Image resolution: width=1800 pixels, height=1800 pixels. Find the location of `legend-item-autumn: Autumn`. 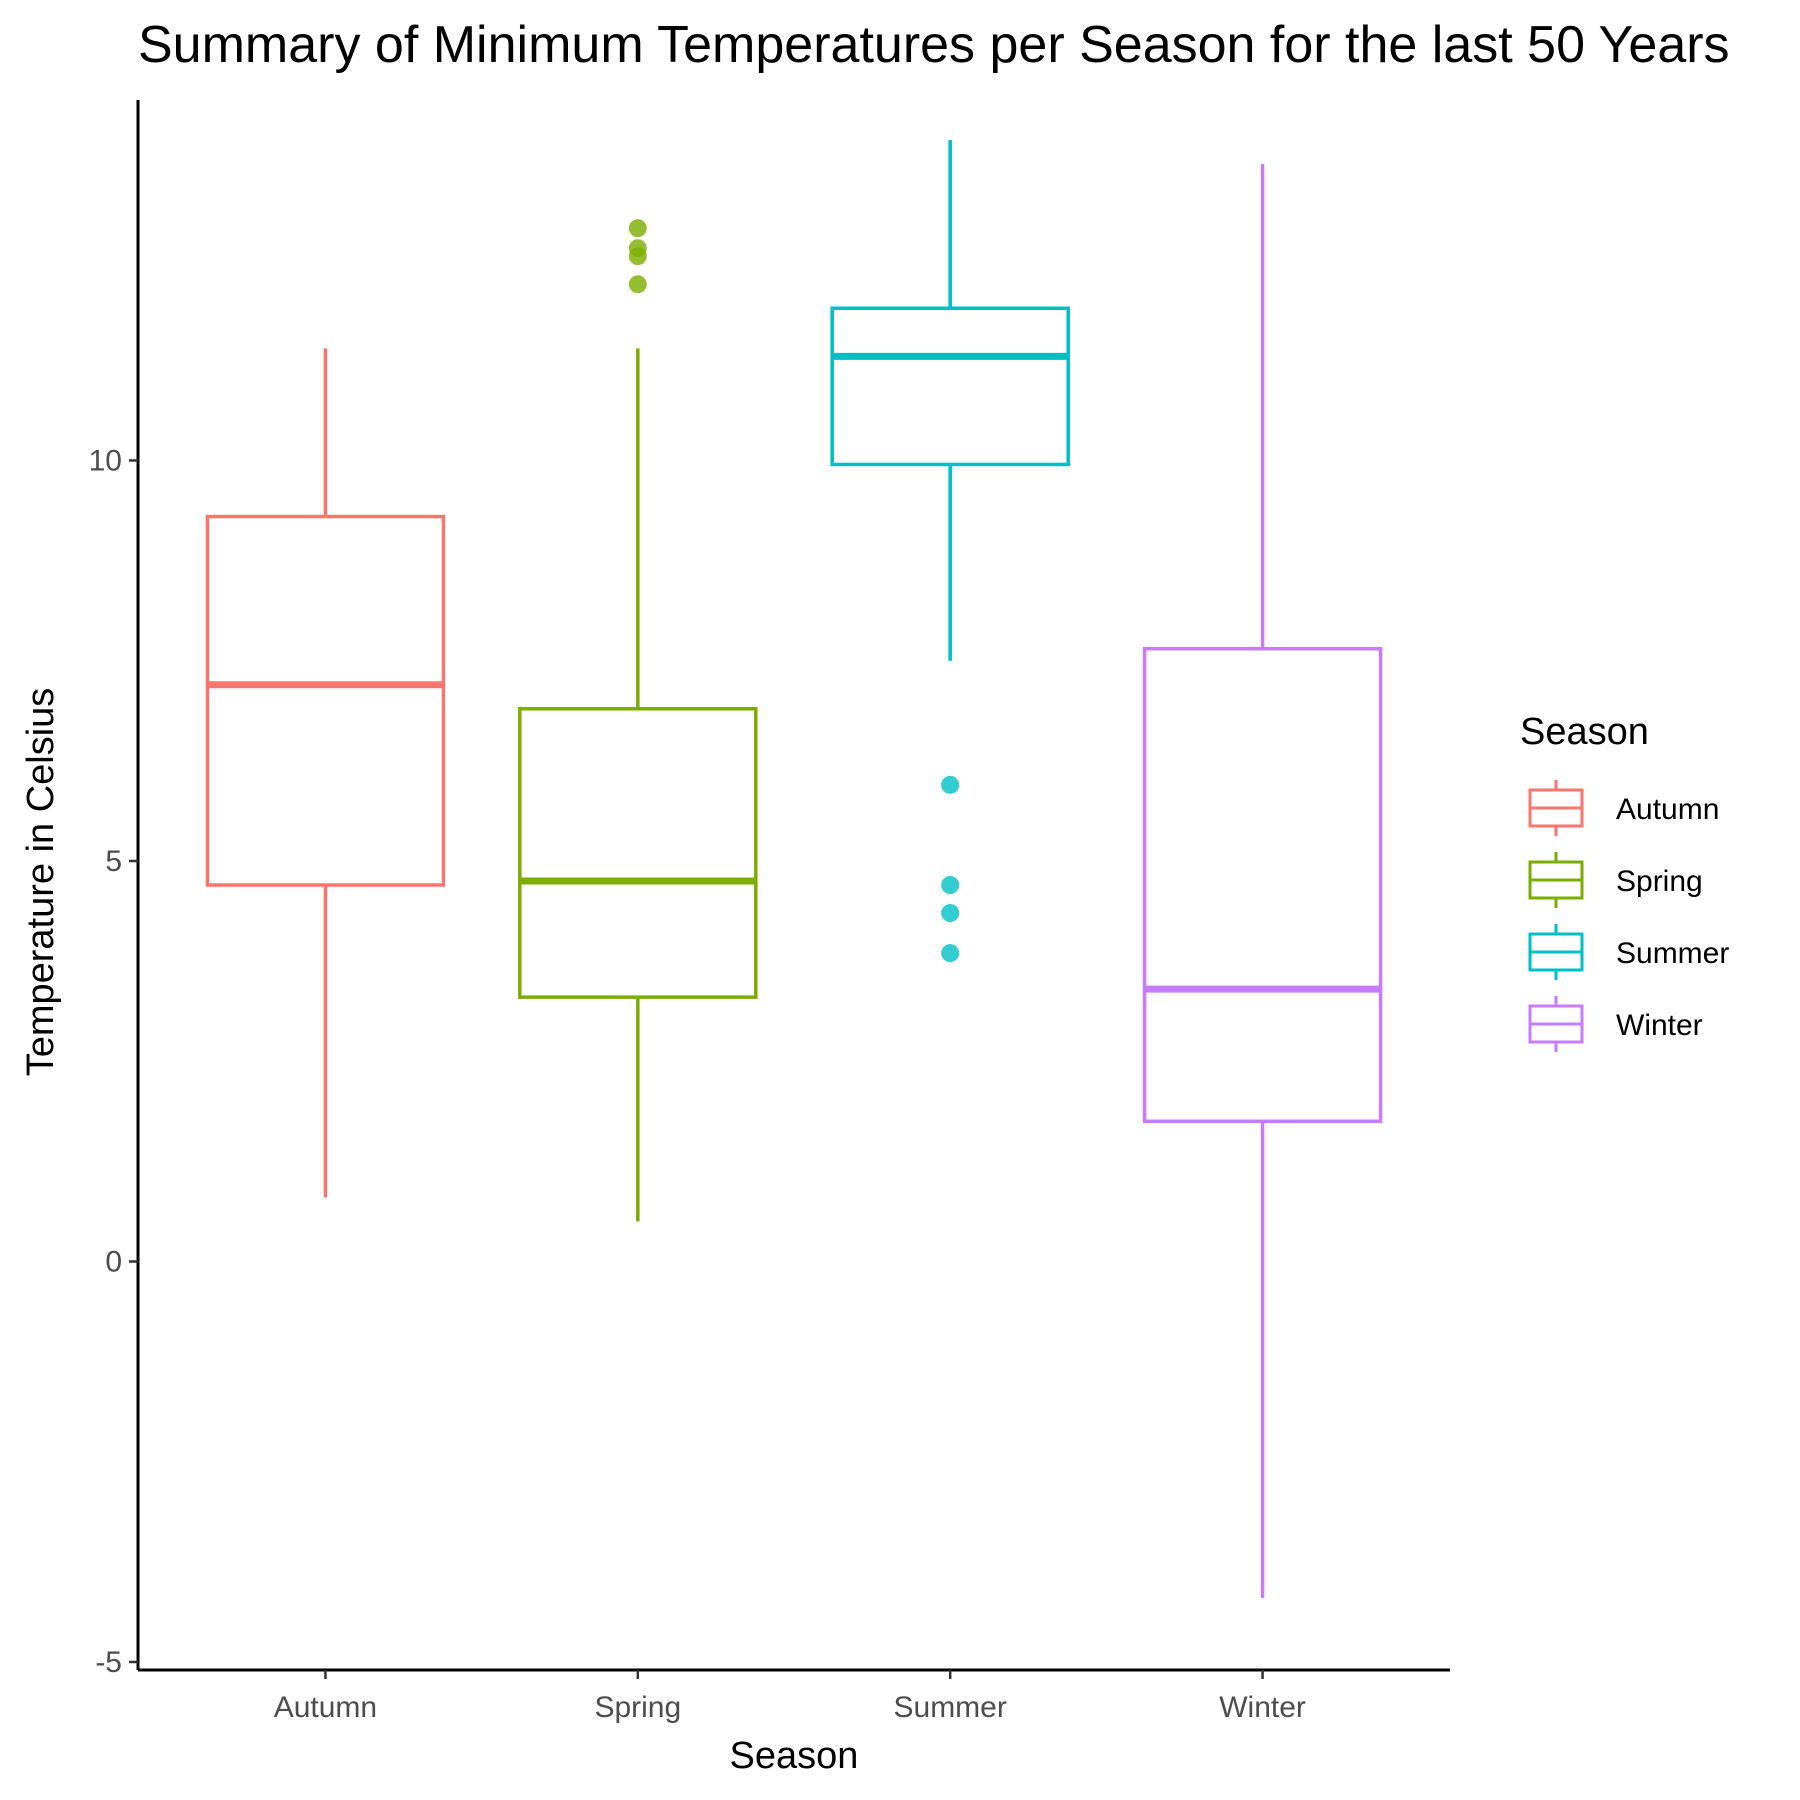

legend-item-autumn: Autumn is located at coordinates (1623, 808).